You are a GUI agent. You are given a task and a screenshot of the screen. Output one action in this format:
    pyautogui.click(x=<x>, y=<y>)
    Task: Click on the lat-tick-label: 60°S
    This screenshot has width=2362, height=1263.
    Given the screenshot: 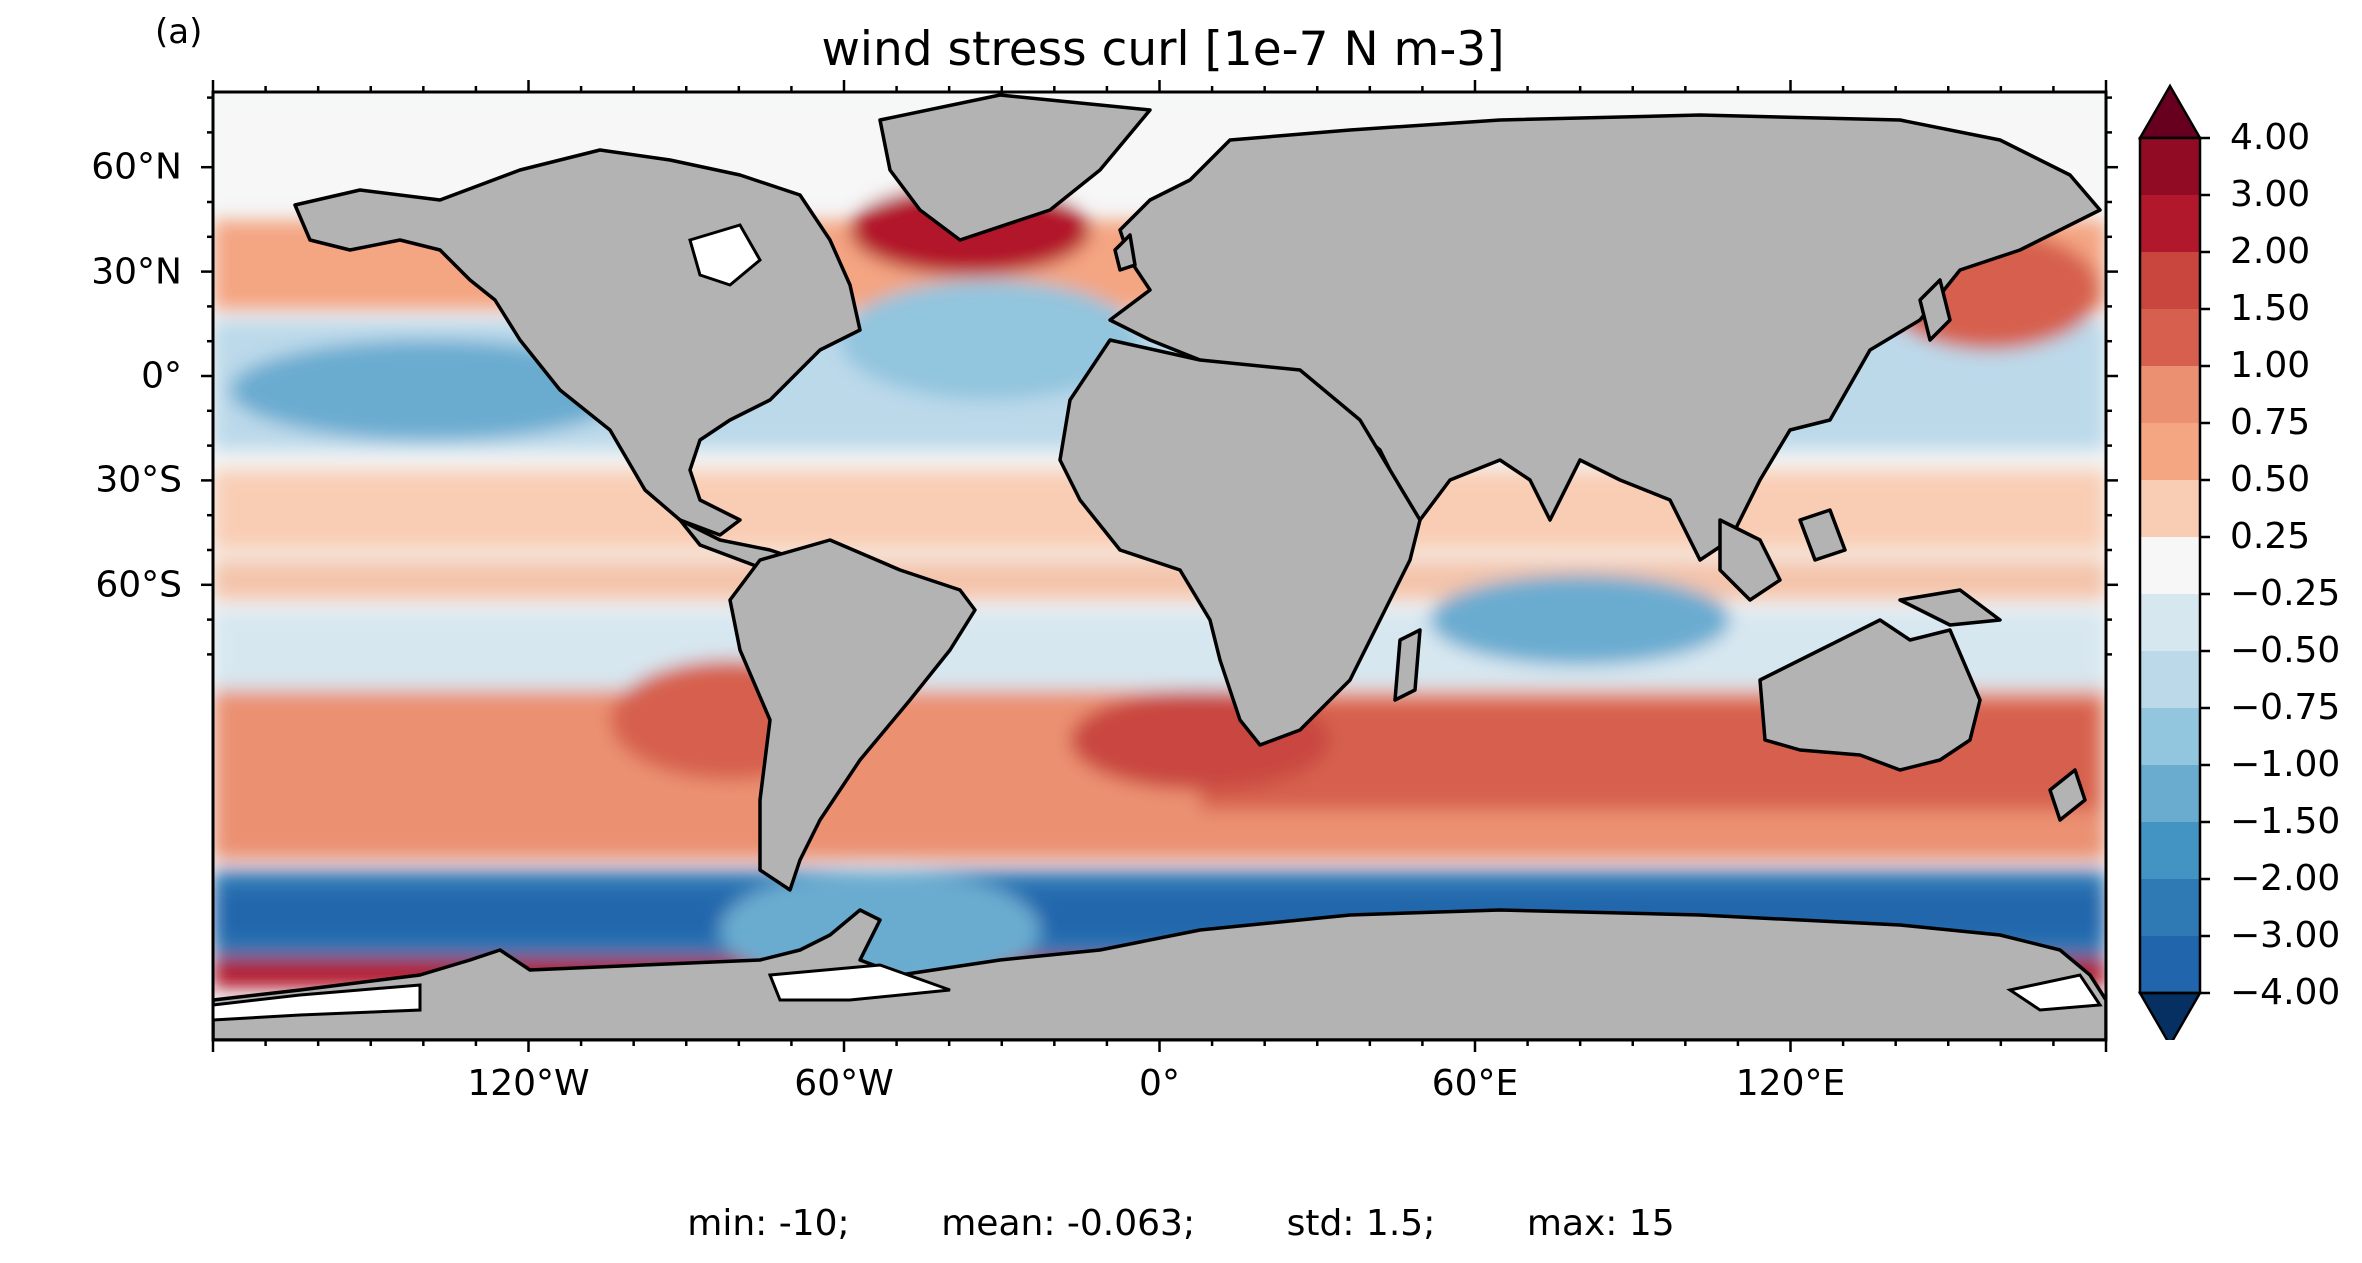 What is the action you would take?
    pyautogui.click(x=138, y=585)
    